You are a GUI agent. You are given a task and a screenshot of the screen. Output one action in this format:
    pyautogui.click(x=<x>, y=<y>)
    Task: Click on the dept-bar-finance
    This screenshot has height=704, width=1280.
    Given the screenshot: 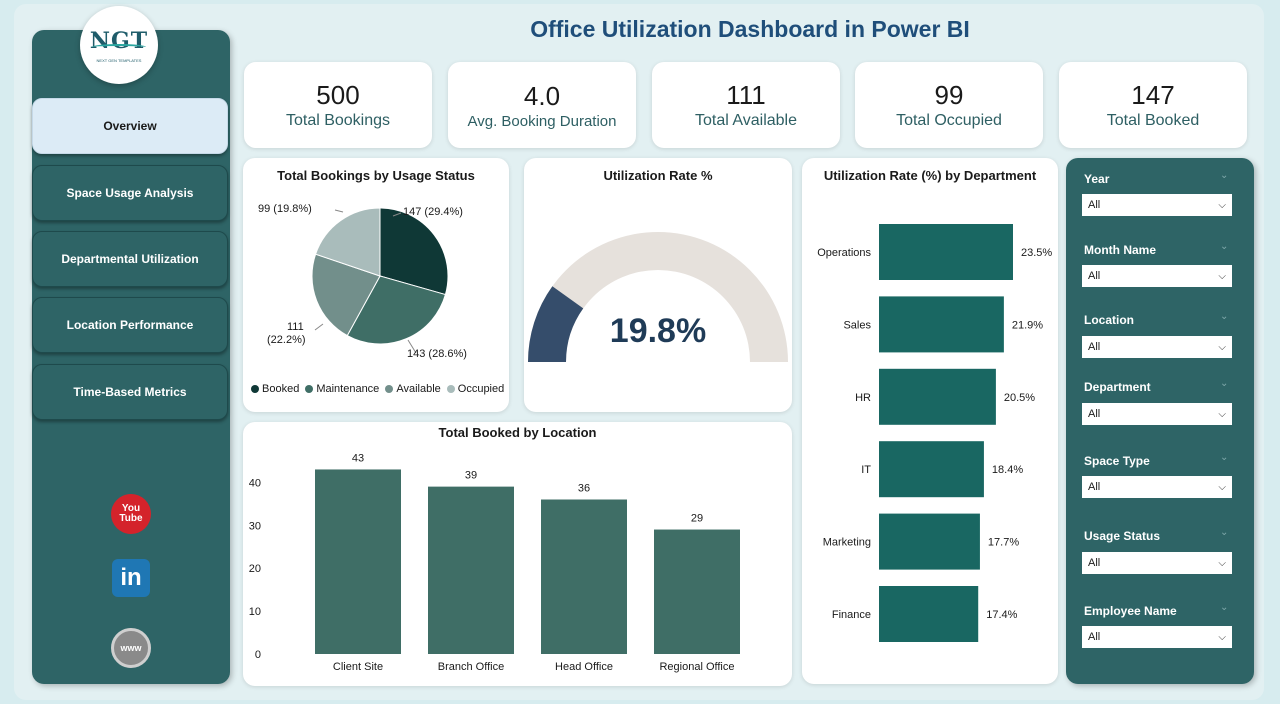 What is the action you would take?
    pyautogui.click(x=929, y=614)
    